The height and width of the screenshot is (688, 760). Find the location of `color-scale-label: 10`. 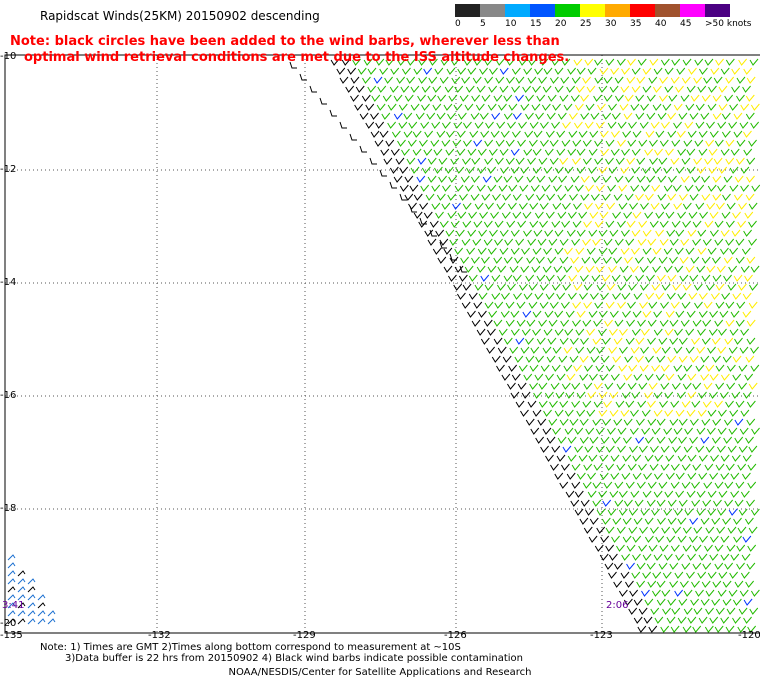

color-scale-label: 10 is located at coordinates (511, 24).